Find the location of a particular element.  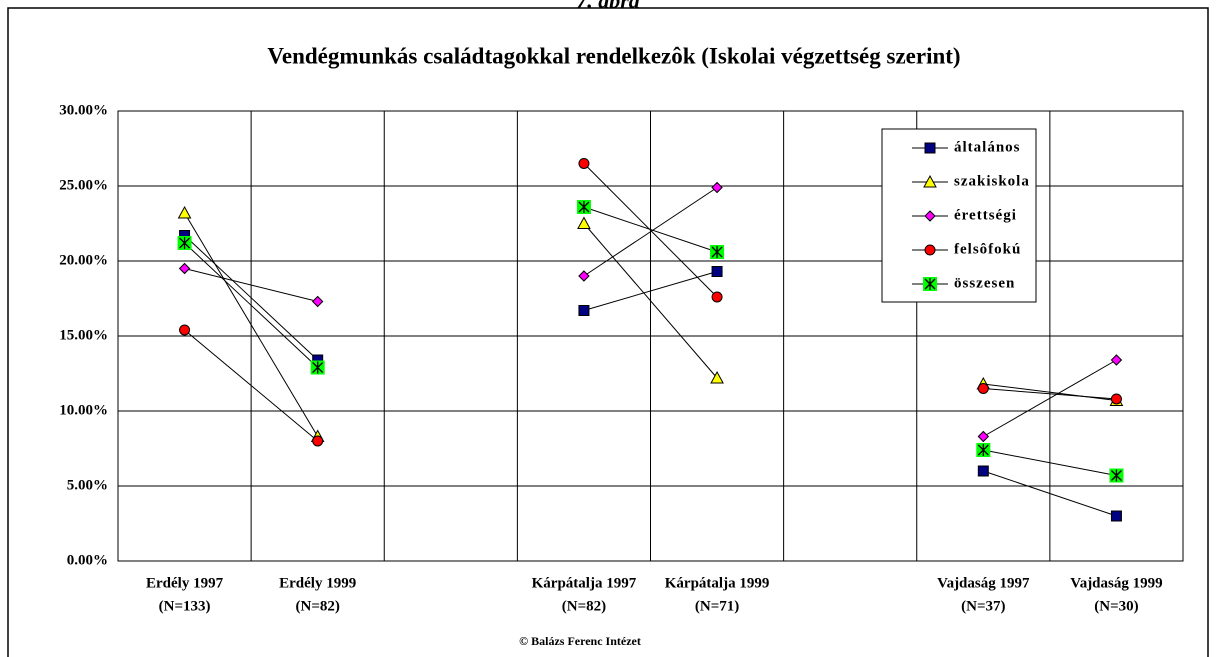

footer: © Balázs Ferenc Intézet is located at coordinates (580, 641).